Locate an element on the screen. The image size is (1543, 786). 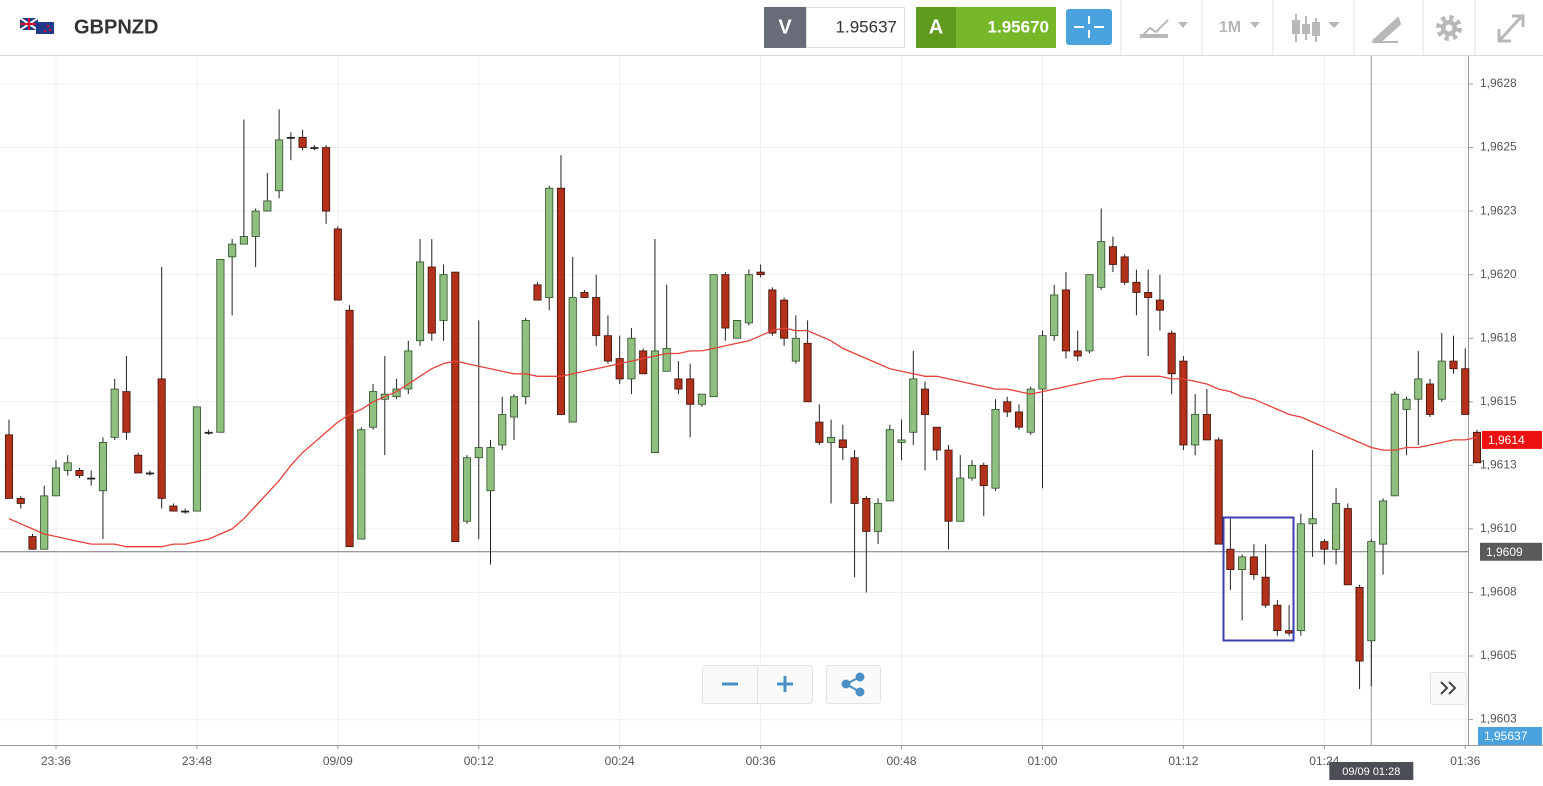
bid-price-label: 1,95637 is located at coordinates (1506, 736).